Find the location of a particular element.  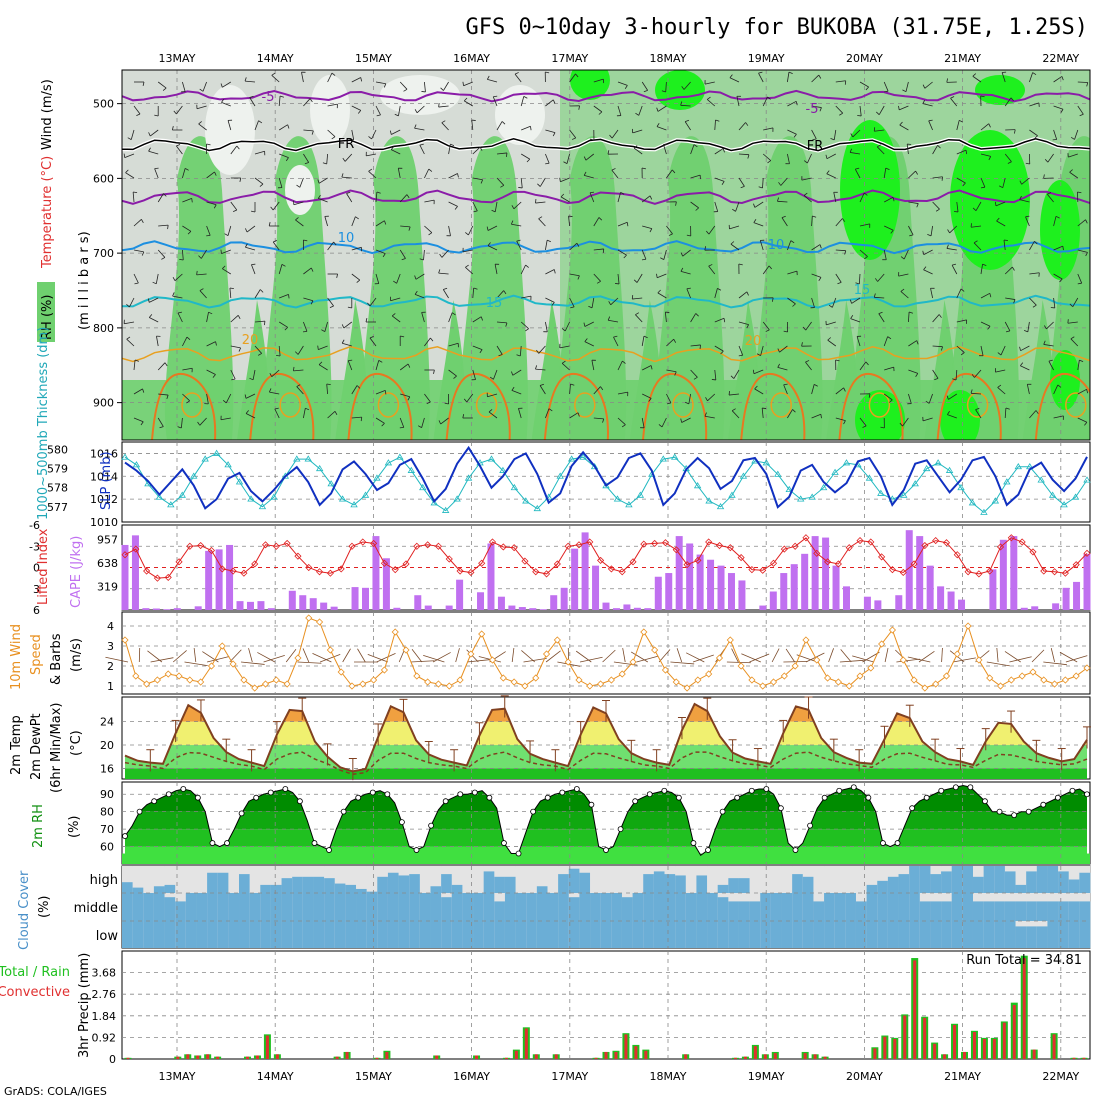

day-label: 14MAY is located at coordinates (275, 1076).